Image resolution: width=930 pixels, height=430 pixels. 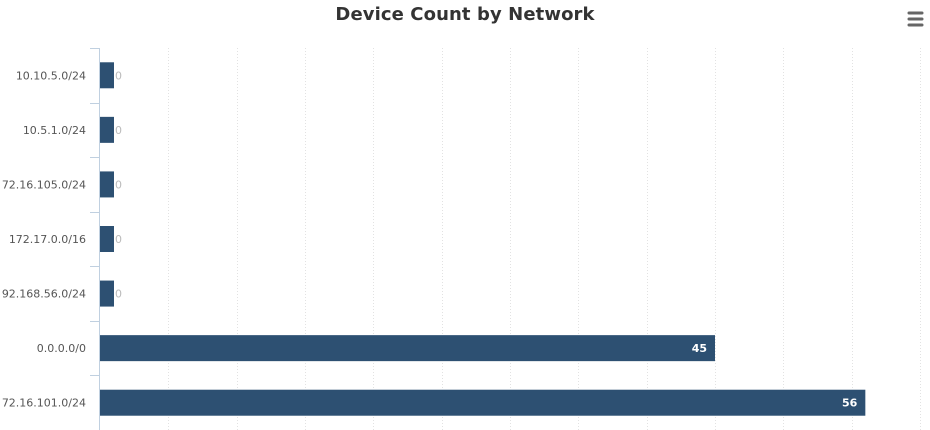 What do you see at coordinates (51, 75) in the screenshot?
I see `category-label: 10.10.5.0/24` at bounding box center [51, 75].